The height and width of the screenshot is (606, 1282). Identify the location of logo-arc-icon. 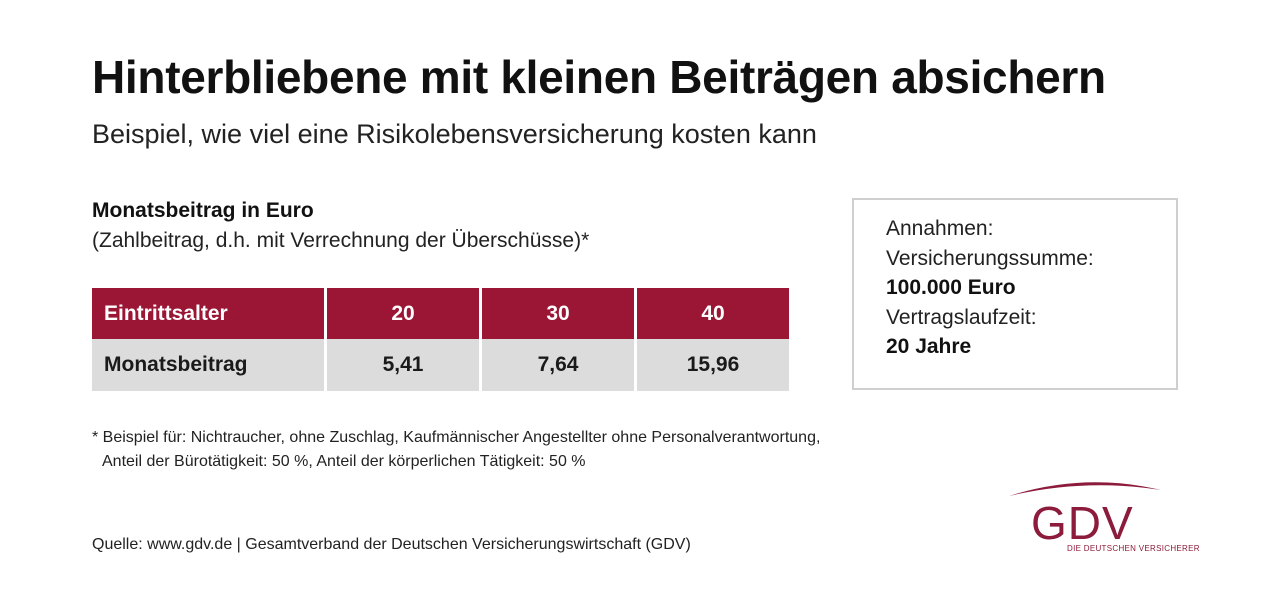
(1085, 489).